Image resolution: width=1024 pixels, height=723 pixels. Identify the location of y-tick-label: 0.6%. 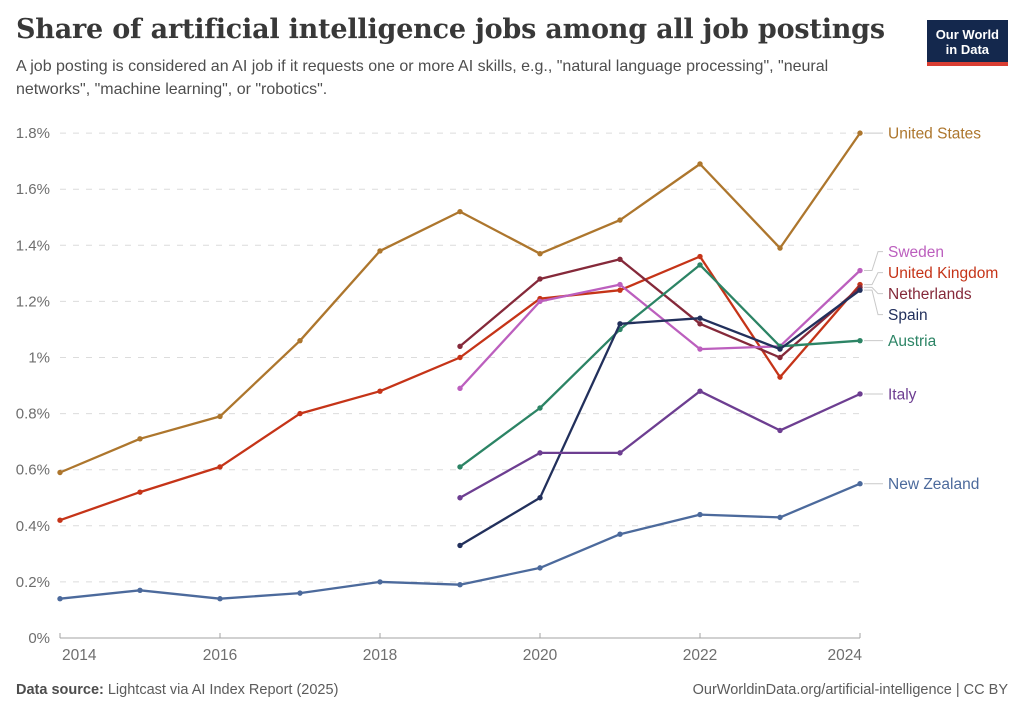
(33, 470).